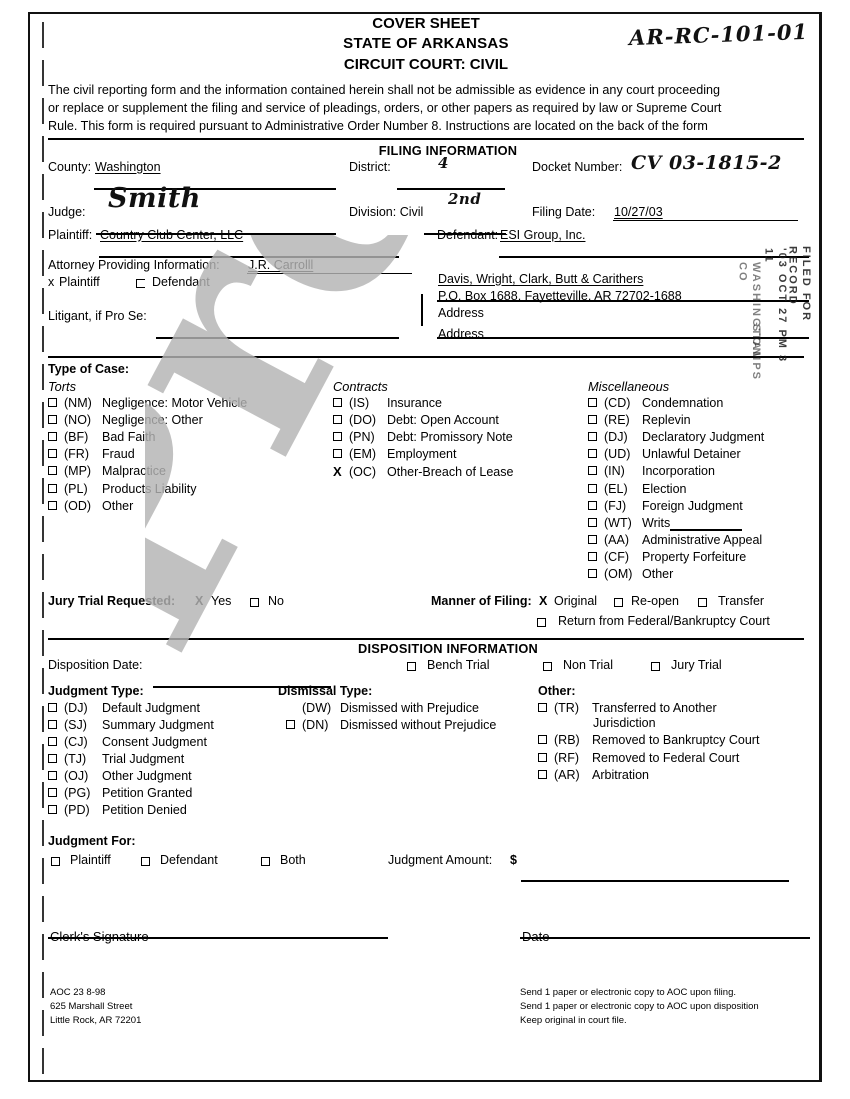 The height and width of the screenshot is (1099, 850). Describe the element at coordinates (708, 404) in the screenshot. I see `option-row: (CD) Condemnation` at that location.